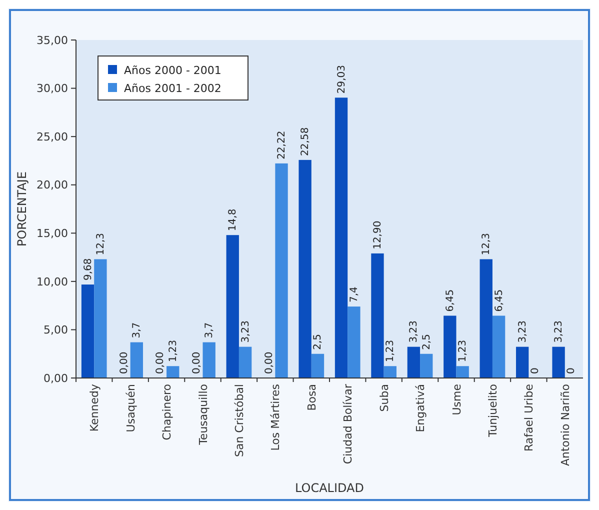  What do you see at coordinates (167, 412) in the screenshot?
I see `x-tick-label: Chapinero` at bounding box center [167, 412].